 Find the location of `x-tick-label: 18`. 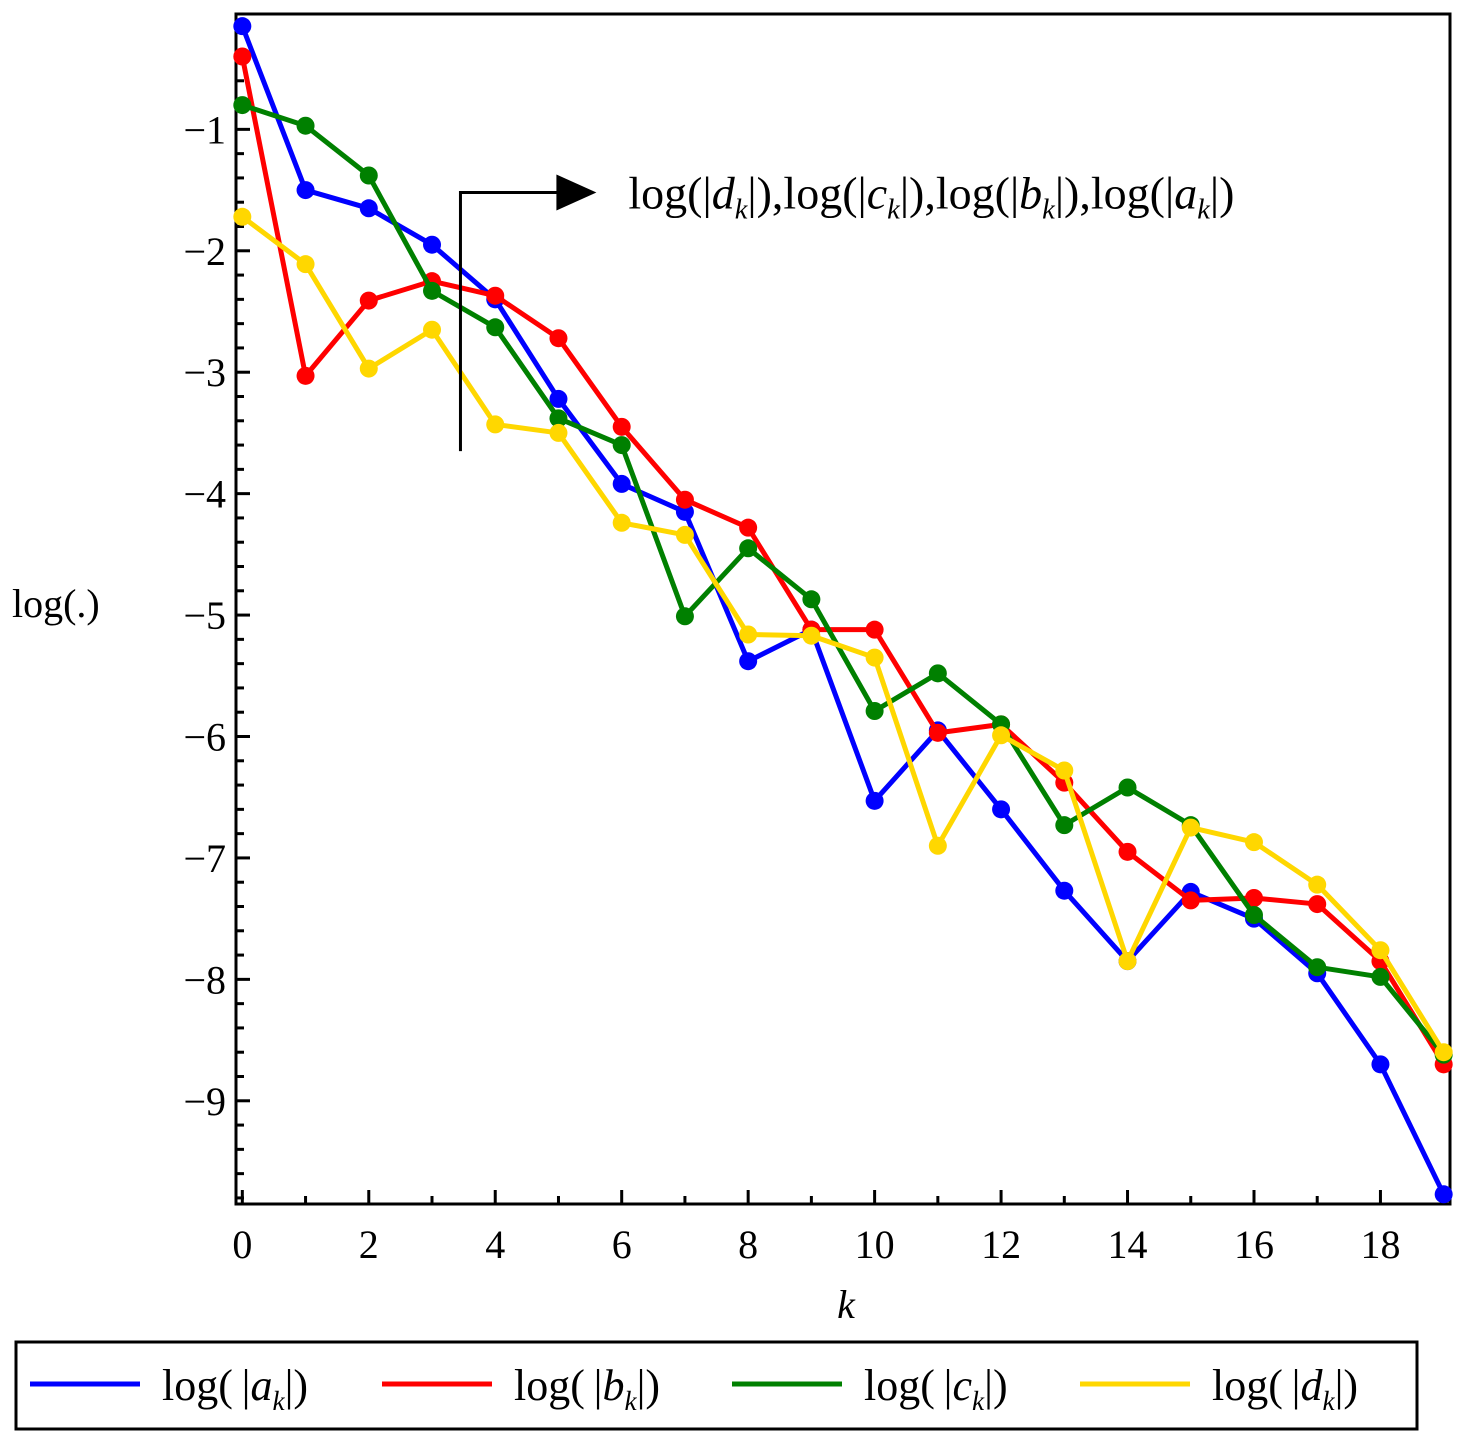

x-tick-label: 18 is located at coordinates (1380, 1244).